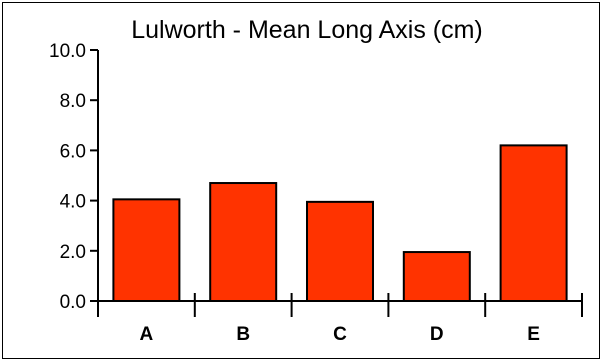  Describe the element at coordinates (73, 101) in the screenshot. I see `y-tick-label: 8.0` at that location.